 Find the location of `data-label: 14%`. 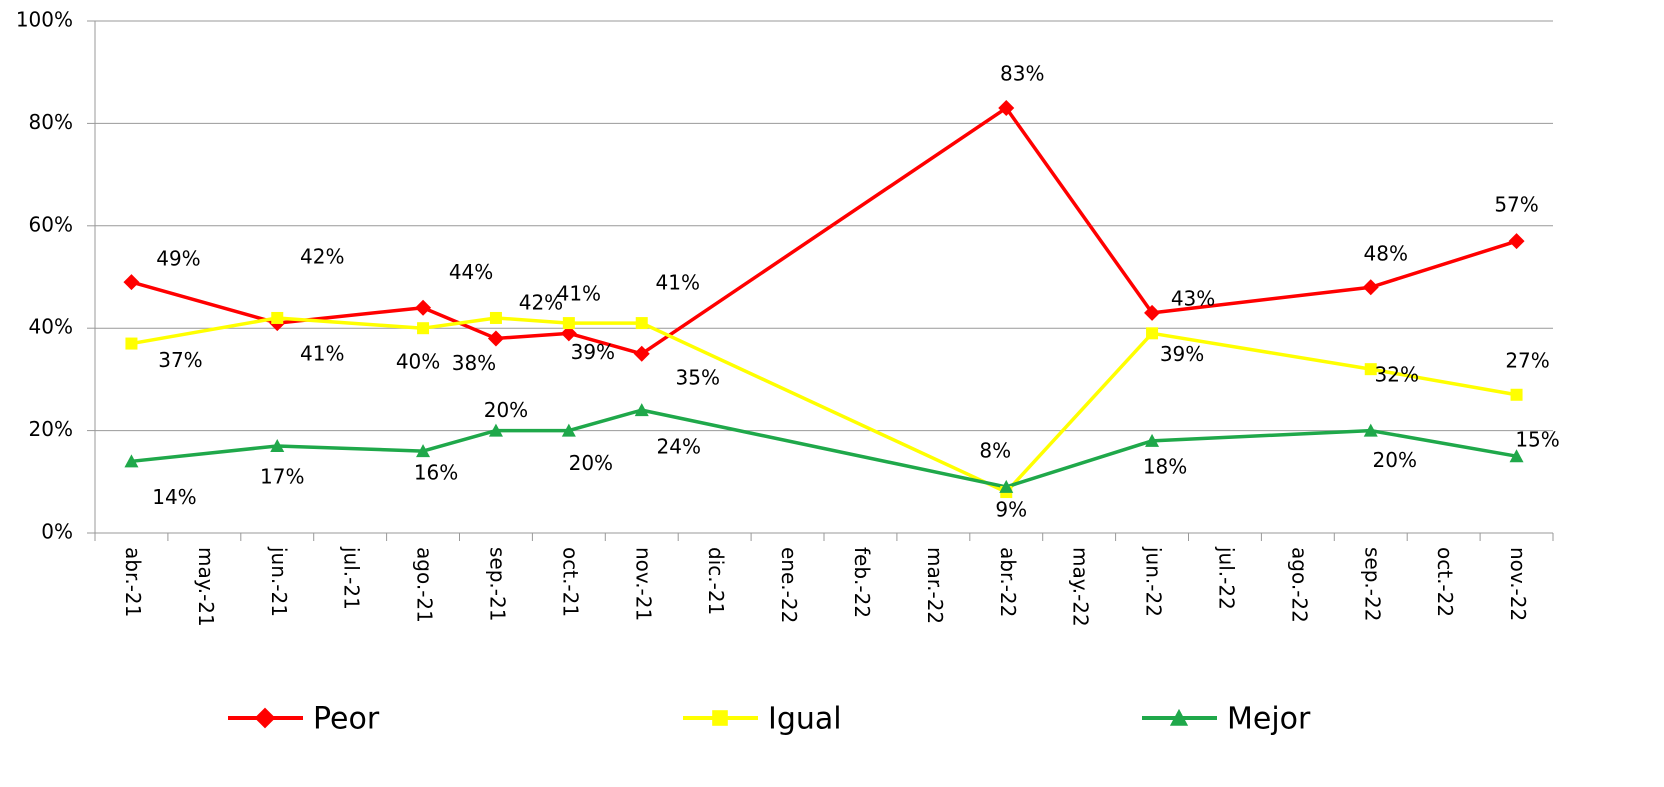

data-label: 14% is located at coordinates (174, 497).